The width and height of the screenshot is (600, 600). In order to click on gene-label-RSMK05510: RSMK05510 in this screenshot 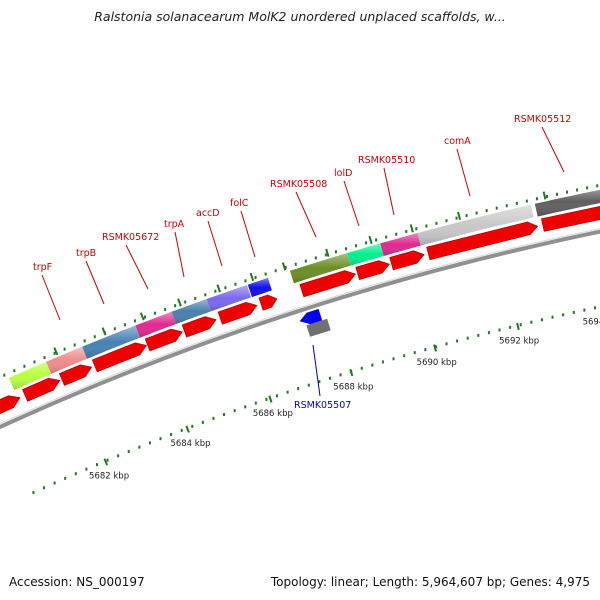, I will do `click(386, 160)`.